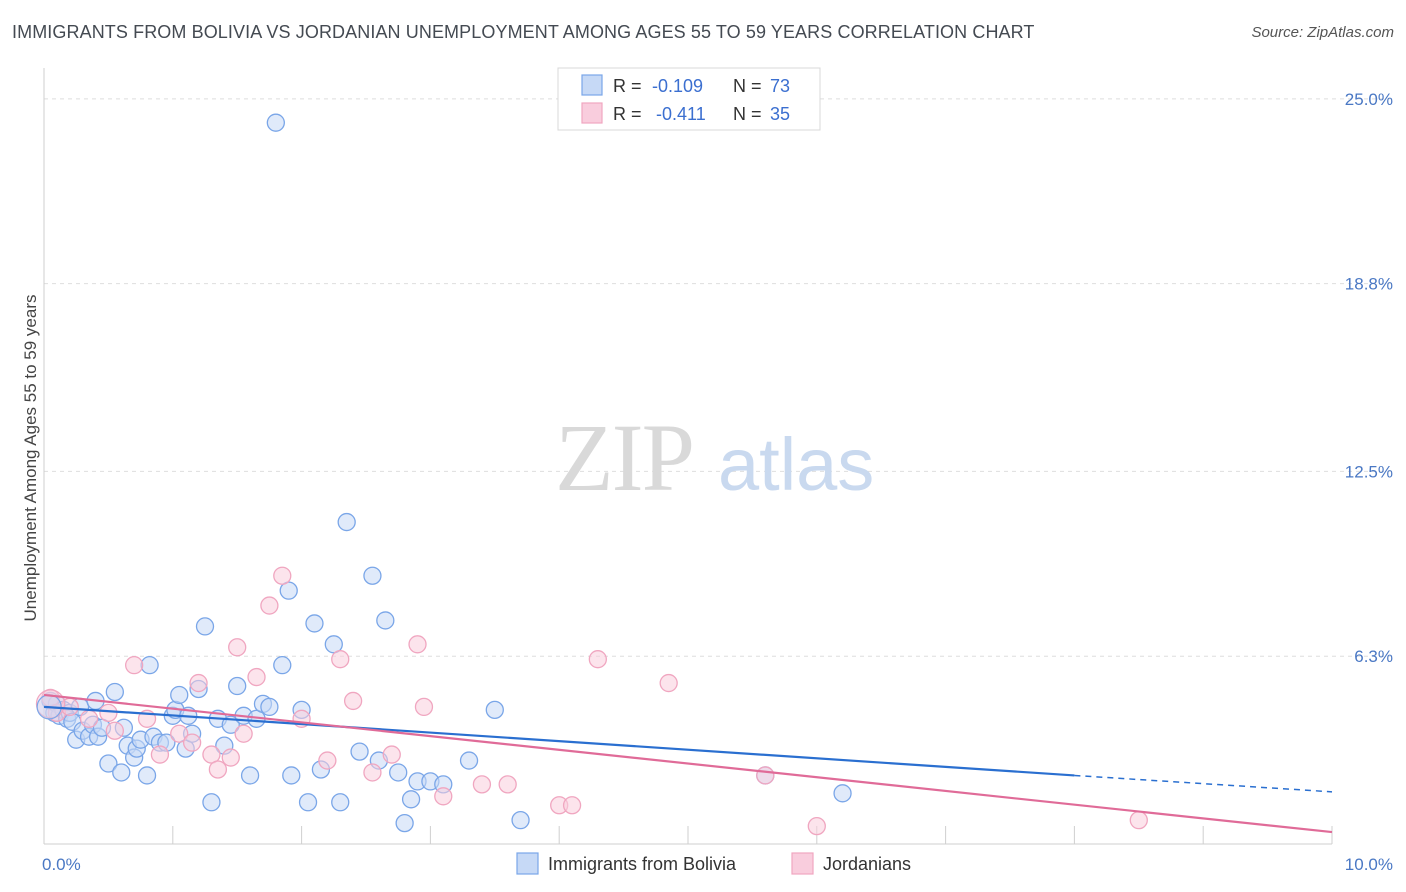  Describe the element at coordinates (592, 85) in the screenshot. I see `stats-swatch-bolivia` at that location.